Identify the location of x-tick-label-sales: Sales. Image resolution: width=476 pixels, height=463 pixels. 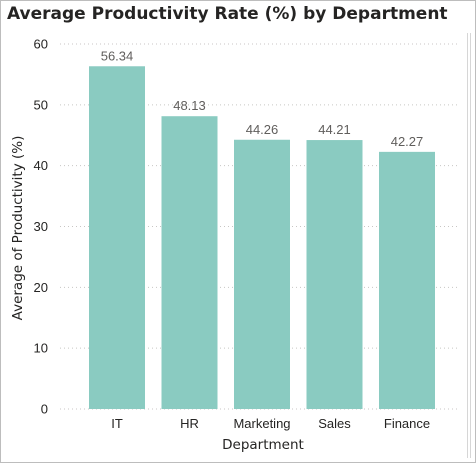
(334, 423).